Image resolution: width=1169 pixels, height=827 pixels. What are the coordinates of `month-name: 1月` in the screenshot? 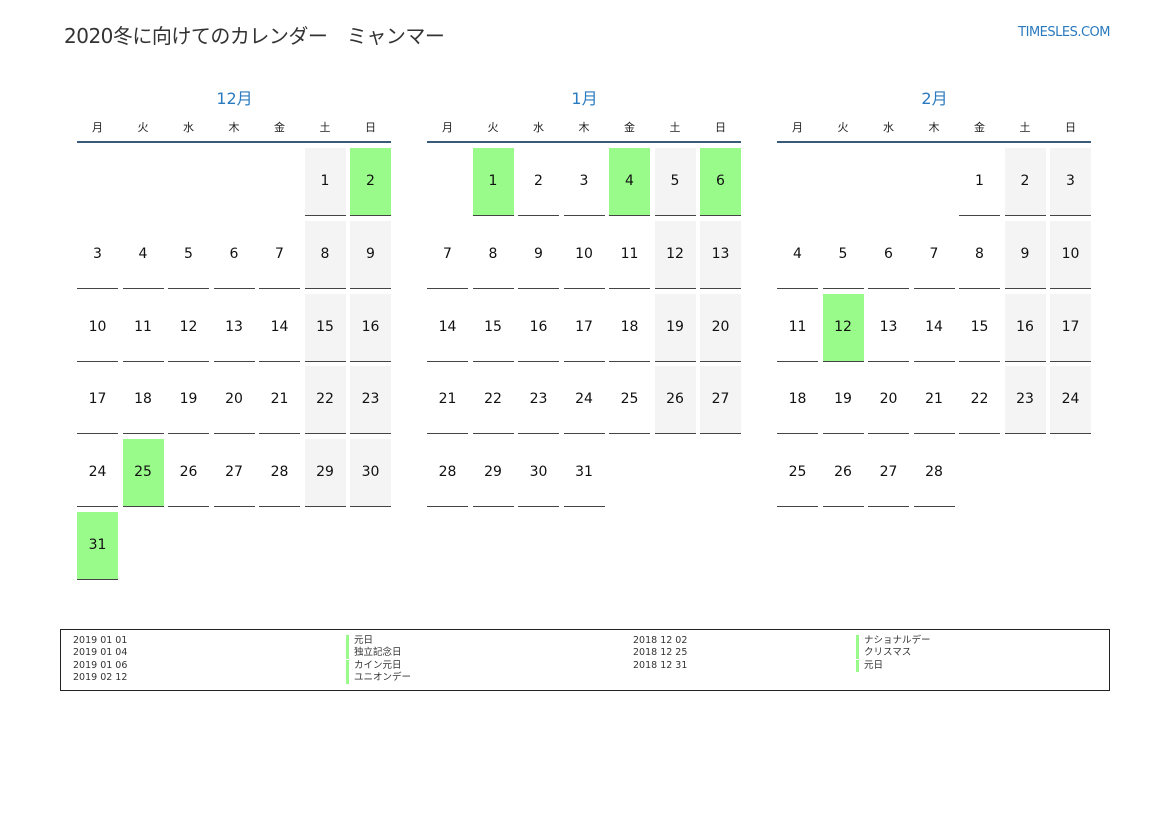 It's located at (584, 98).